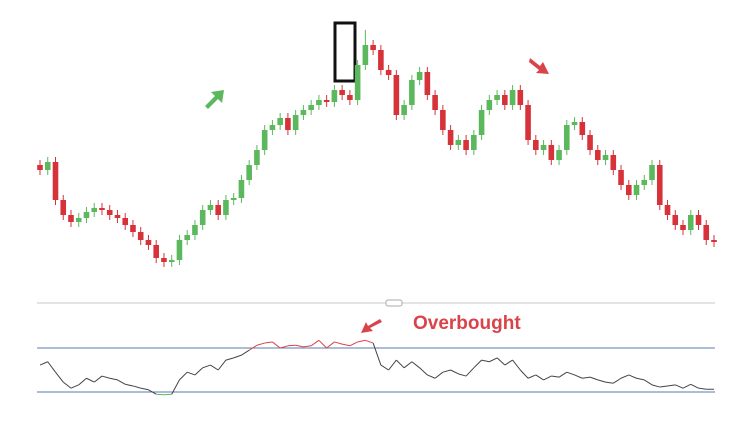 Image resolution: width=750 pixels, height=432 pixels. What do you see at coordinates (467, 323) in the screenshot?
I see `annotation: Overbought` at bounding box center [467, 323].